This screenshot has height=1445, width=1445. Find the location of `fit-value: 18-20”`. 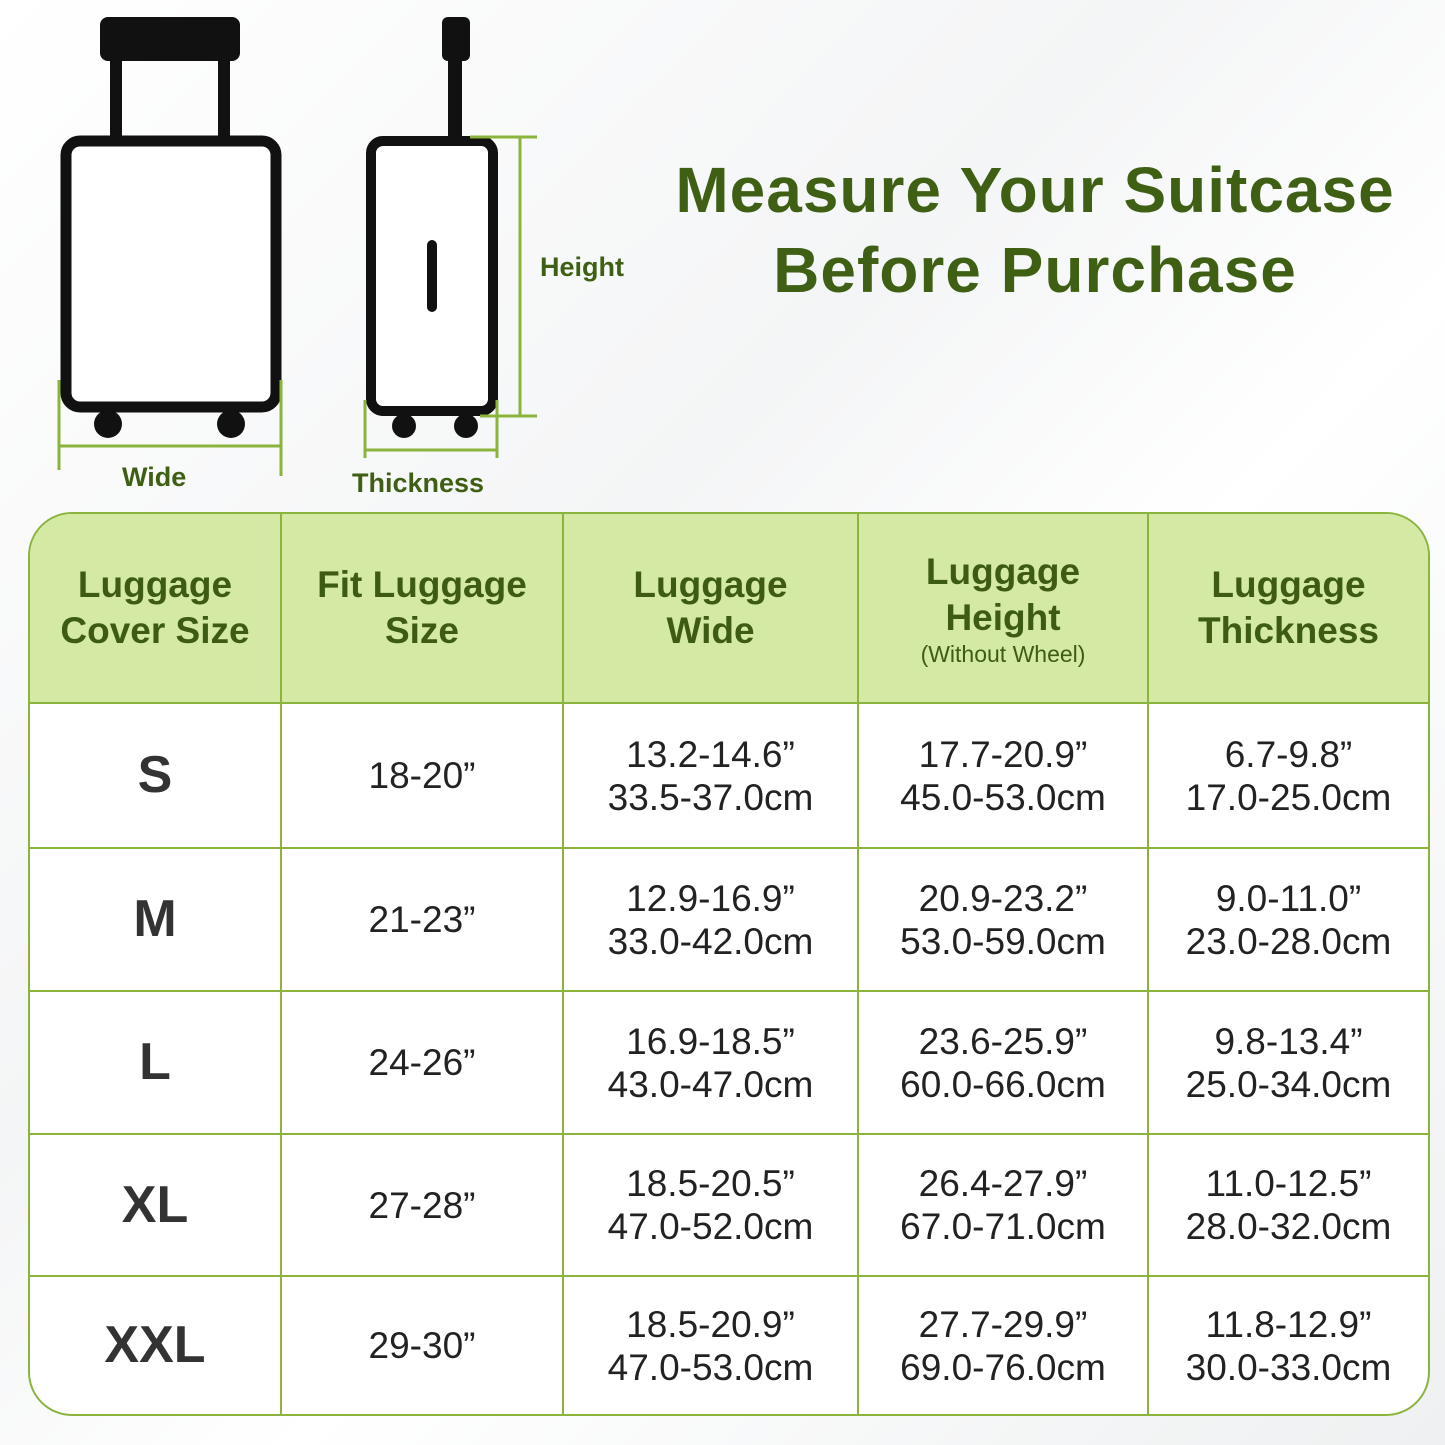

fit-value: 18-20” is located at coordinates (422, 775).